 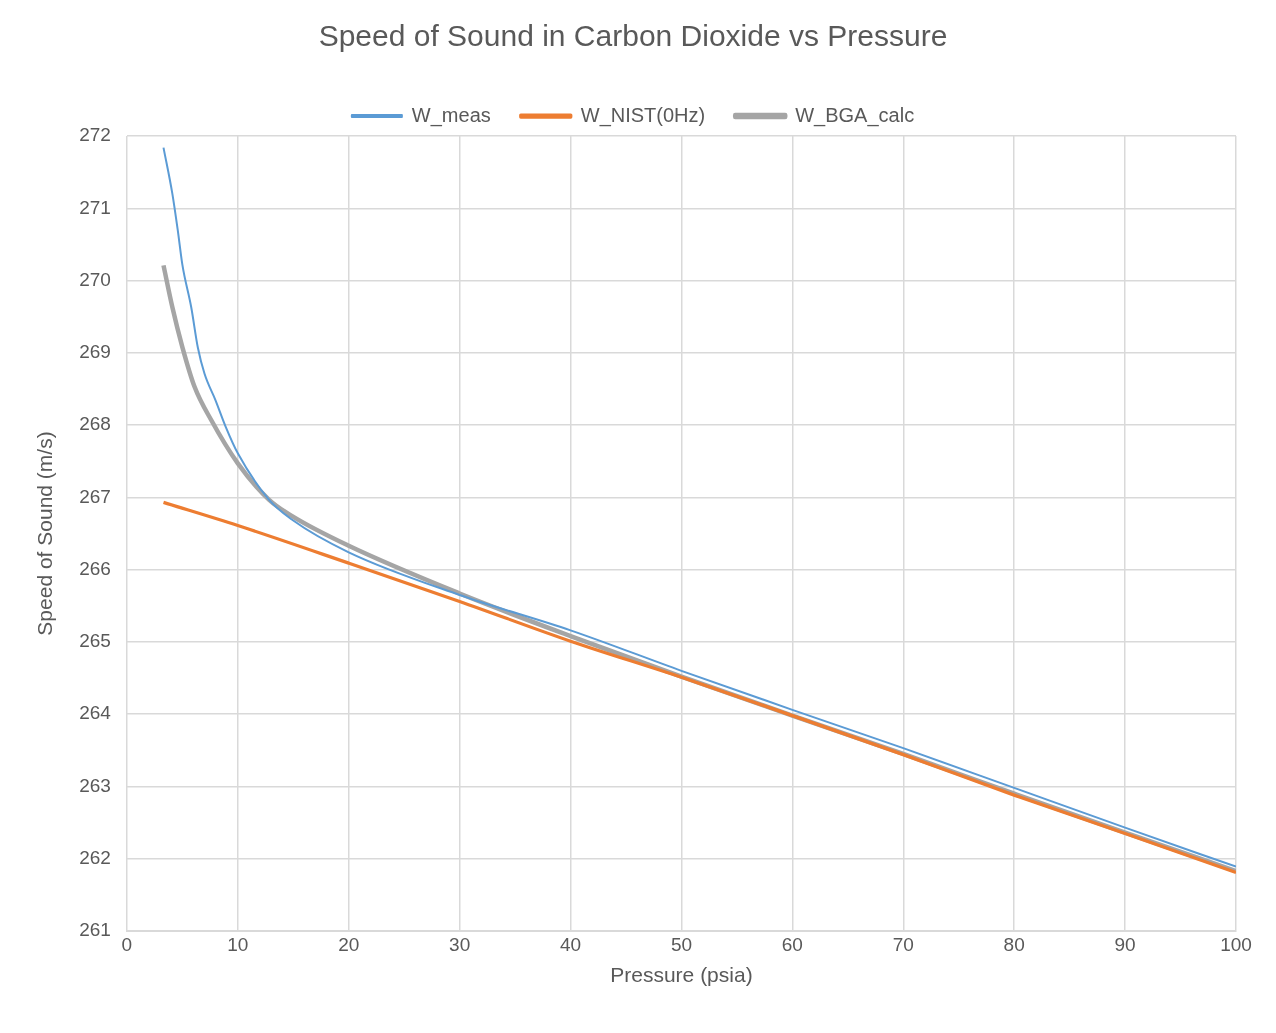 What do you see at coordinates (95, 424) in the screenshot?
I see `y-tick-label: 268` at bounding box center [95, 424].